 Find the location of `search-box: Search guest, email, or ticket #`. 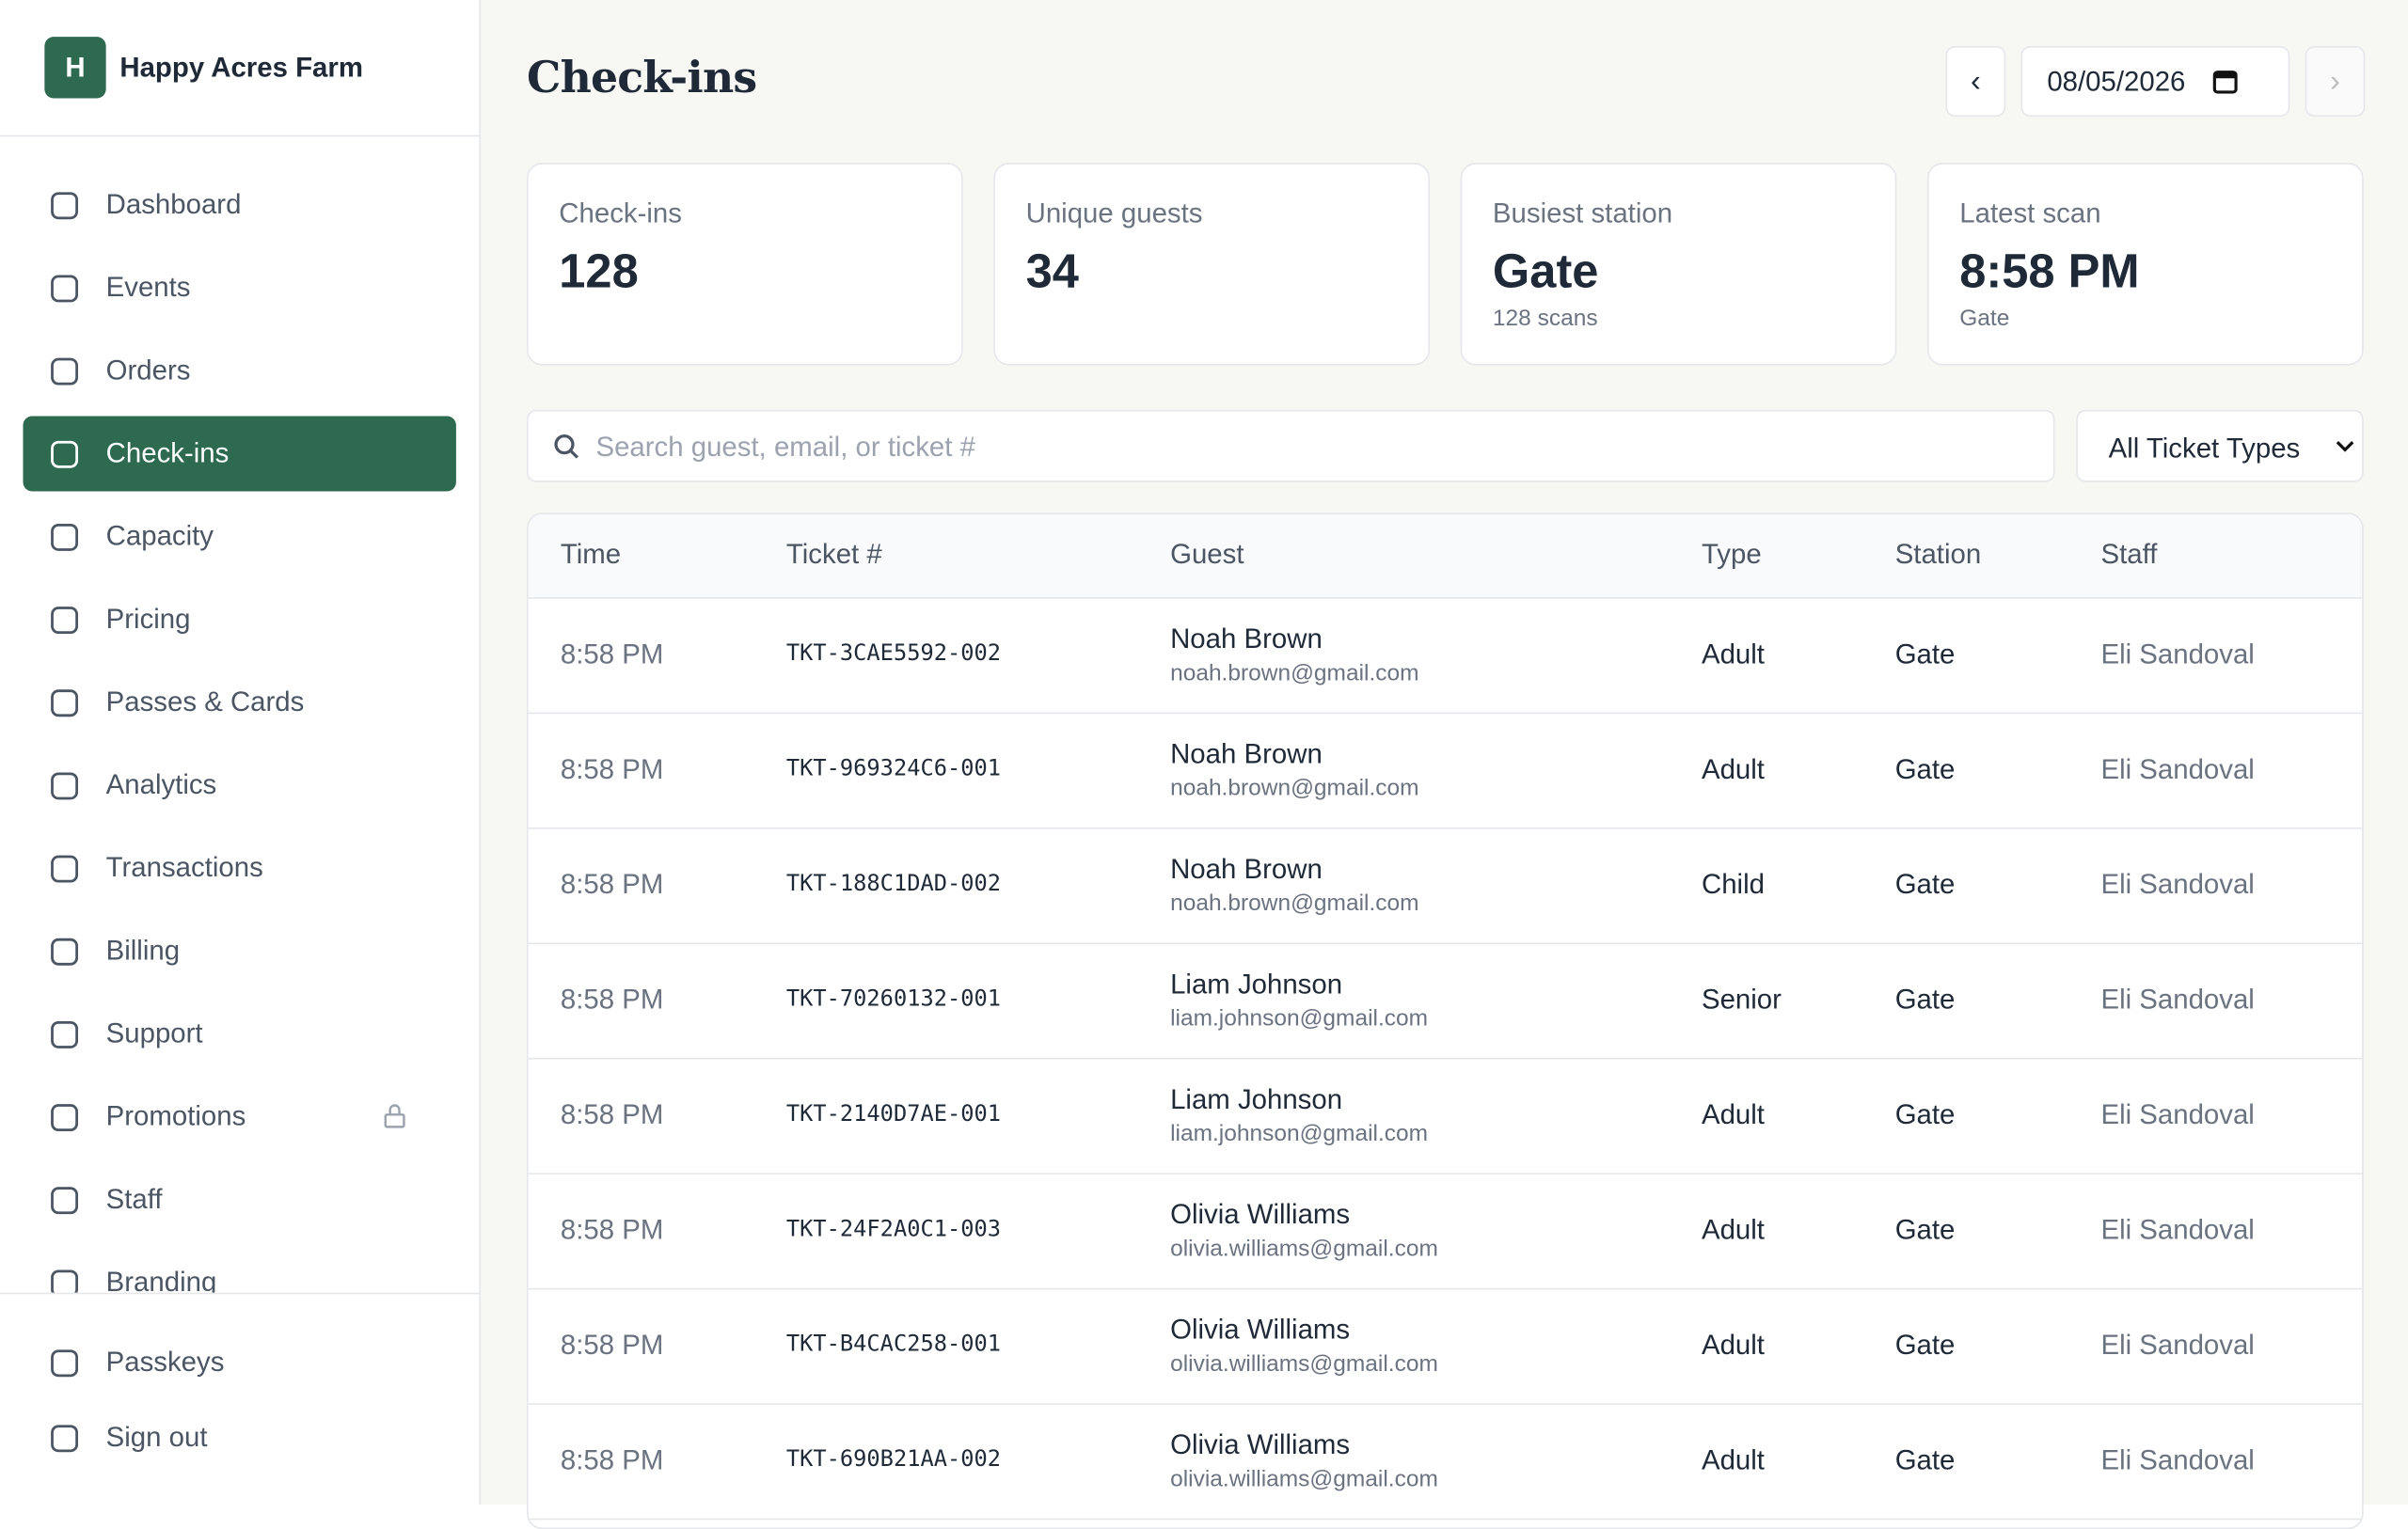

search-box: Search guest, email, or ticket # is located at coordinates (1290, 446).